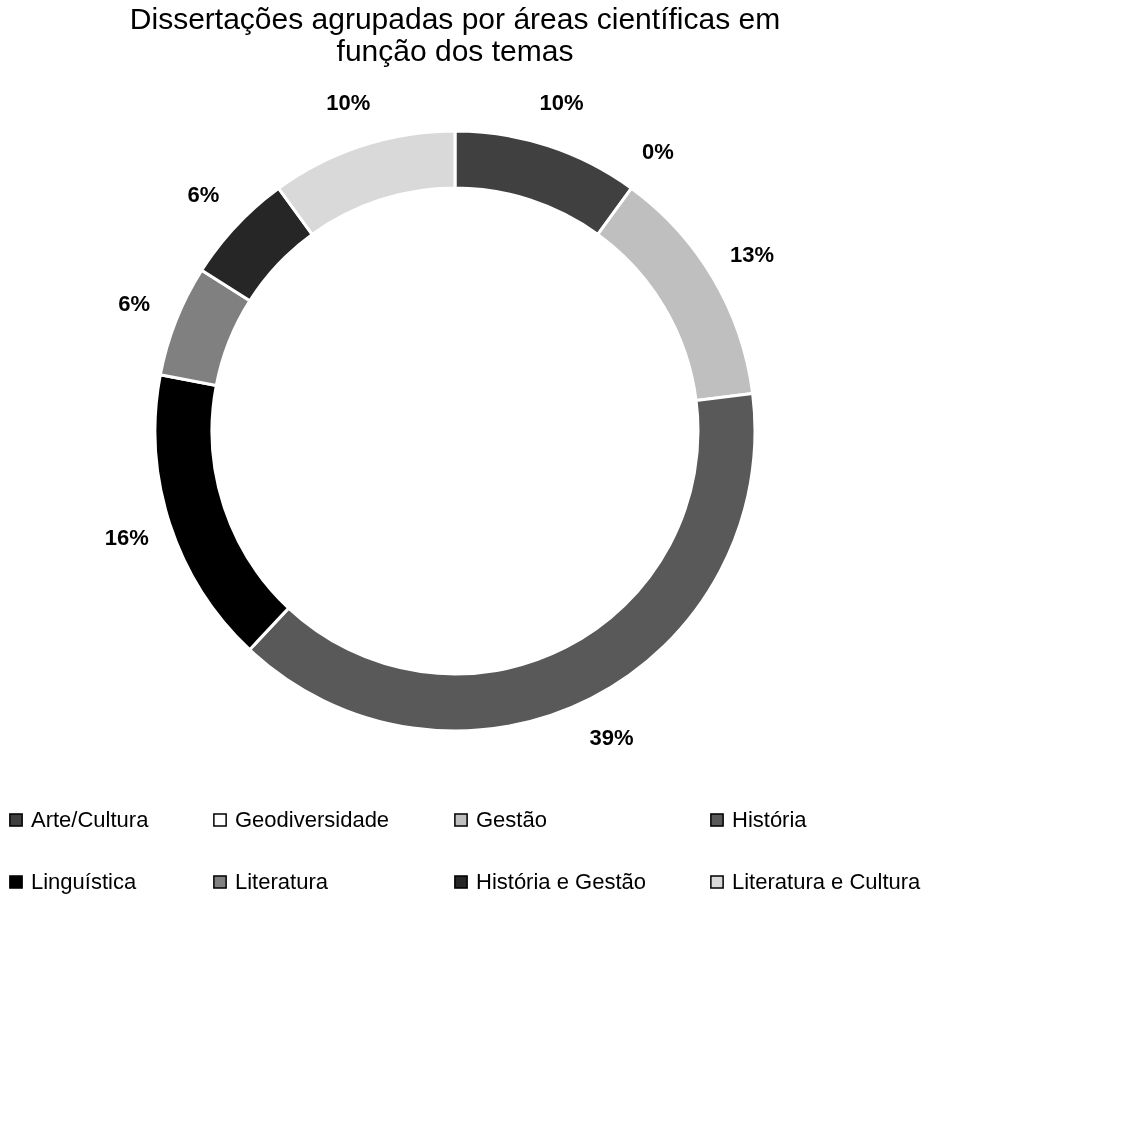 Image resolution: width=1131 pixels, height=1144 pixels. Describe the element at coordinates (126, 537) in the screenshot. I see `data-label: 16%` at that location.